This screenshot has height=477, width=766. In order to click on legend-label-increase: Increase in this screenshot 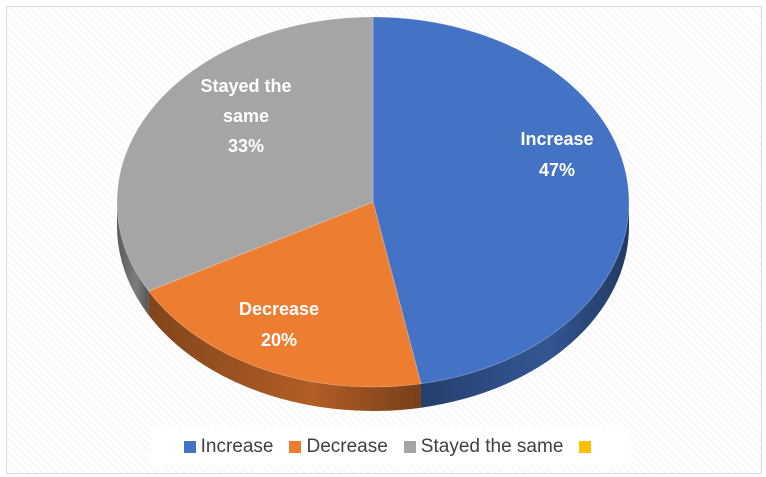, I will do `click(237, 446)`.